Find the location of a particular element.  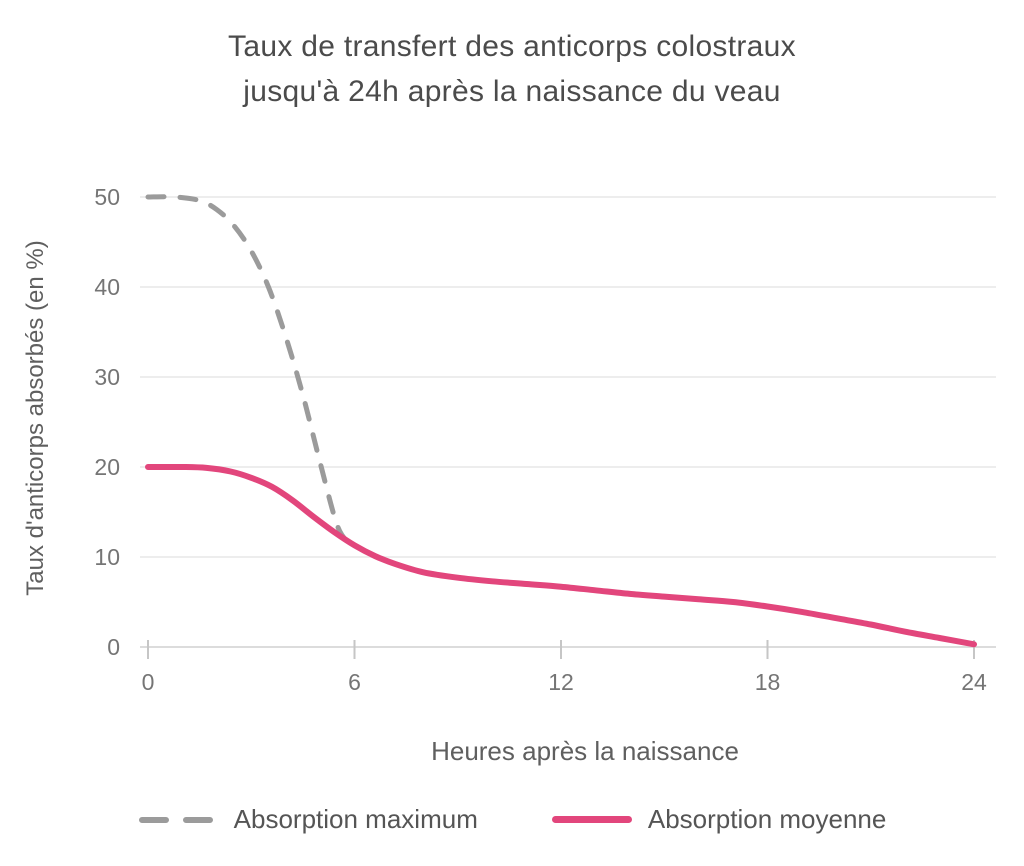

solid-line-swatch-icon is located at coordinates (591, 819).